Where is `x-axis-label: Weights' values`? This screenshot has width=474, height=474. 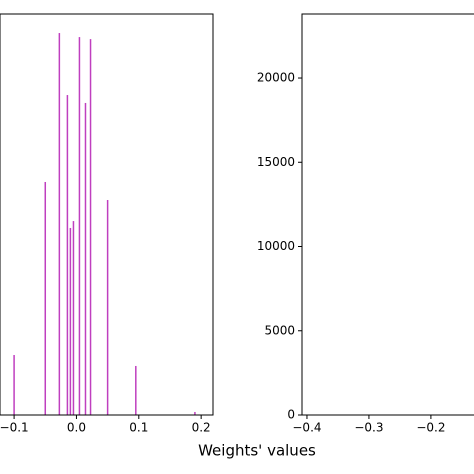
x-axis-label: Weights' values is located at coordinates (257, 451).